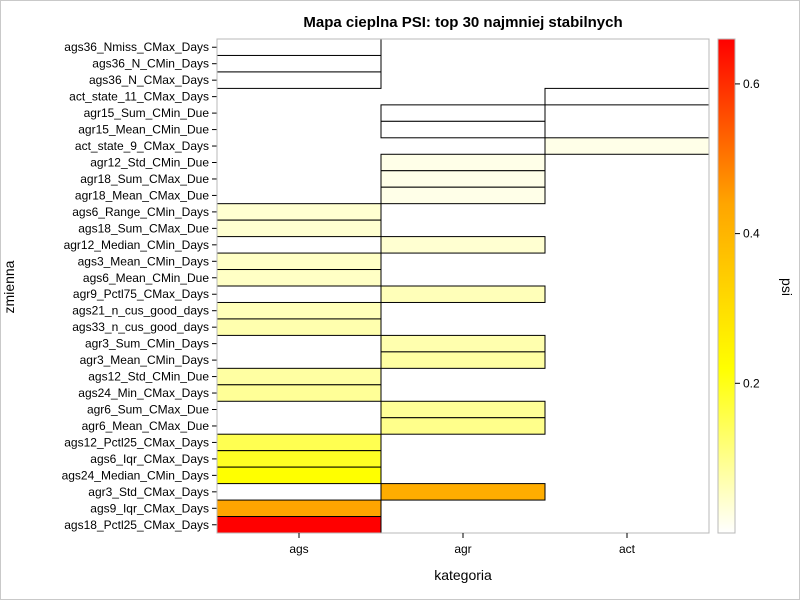 The image size is (800, 600). Describe the element at coordinates (135, 475) in the screenshot. I see `y-tick-label: ags24_Median_CMin_Days` at that location.